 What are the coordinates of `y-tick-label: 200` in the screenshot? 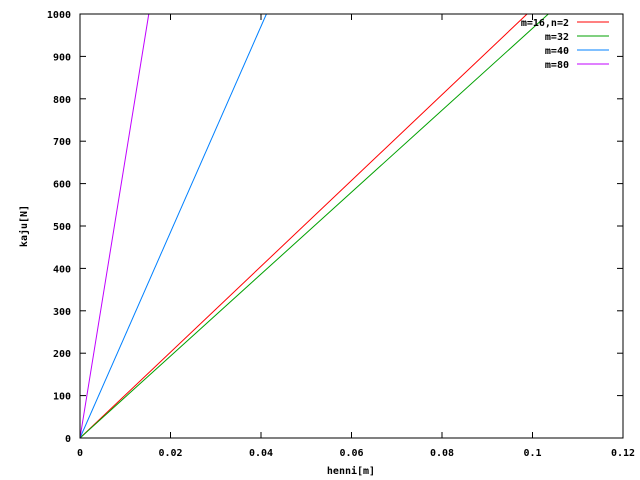 It's located at (62, 354).